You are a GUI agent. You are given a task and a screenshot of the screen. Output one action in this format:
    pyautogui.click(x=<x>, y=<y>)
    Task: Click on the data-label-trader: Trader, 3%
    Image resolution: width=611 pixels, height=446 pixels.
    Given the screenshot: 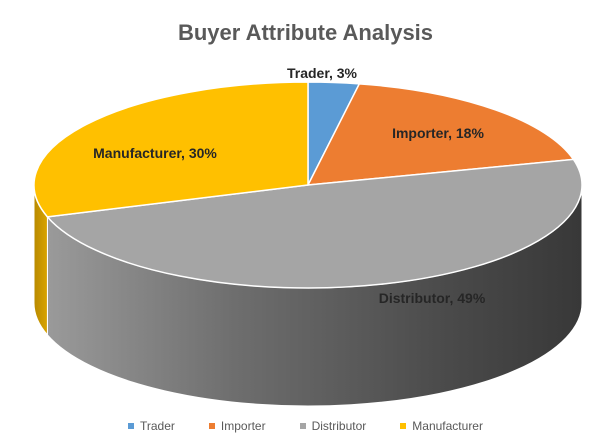 What is the action you would take?
    pyautogui.click(x=322, y=73)
    